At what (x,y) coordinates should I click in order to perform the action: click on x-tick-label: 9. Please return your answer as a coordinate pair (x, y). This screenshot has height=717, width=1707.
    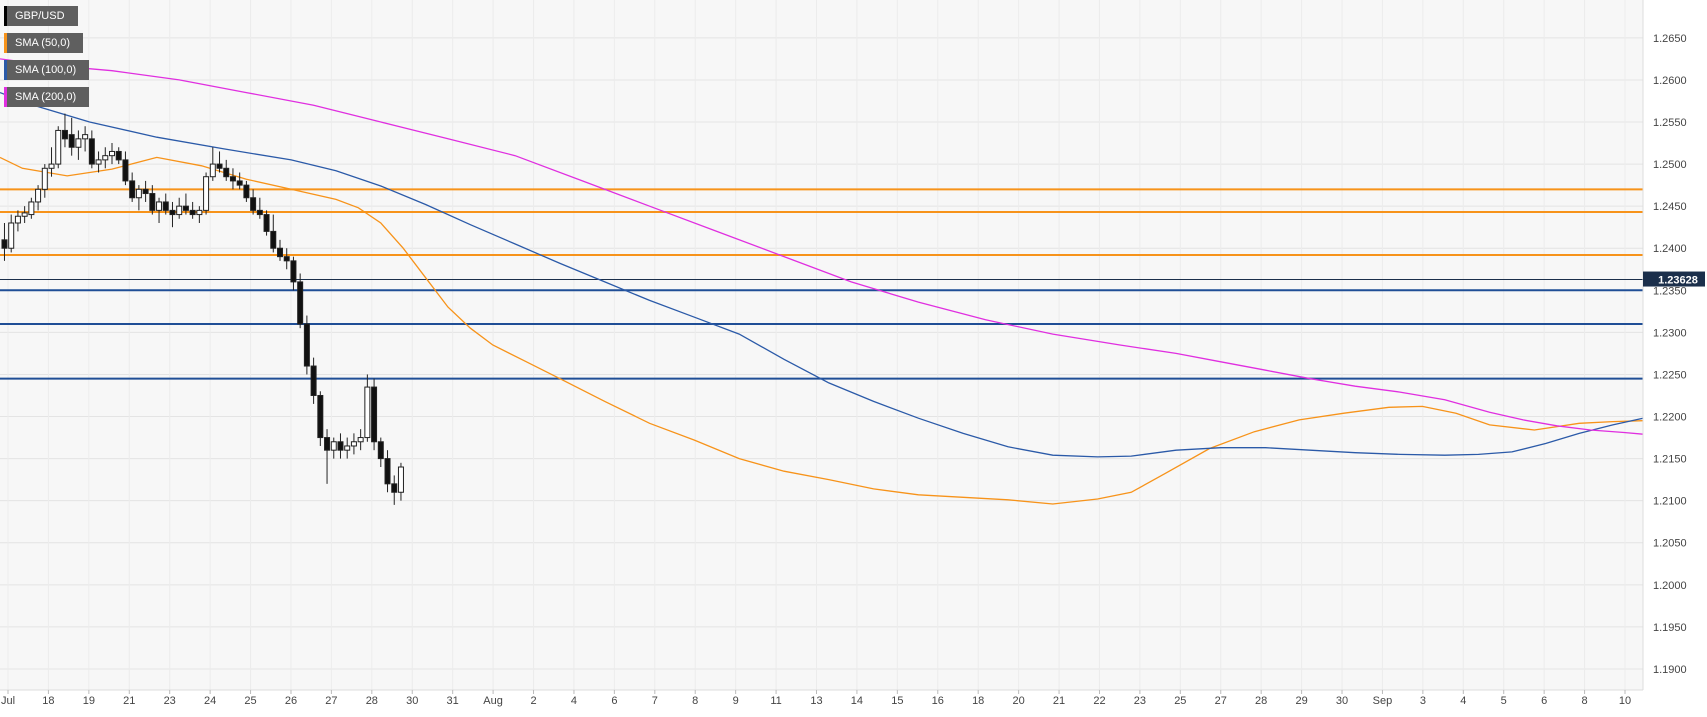
    Looking at the image, I should click on (736, 701).